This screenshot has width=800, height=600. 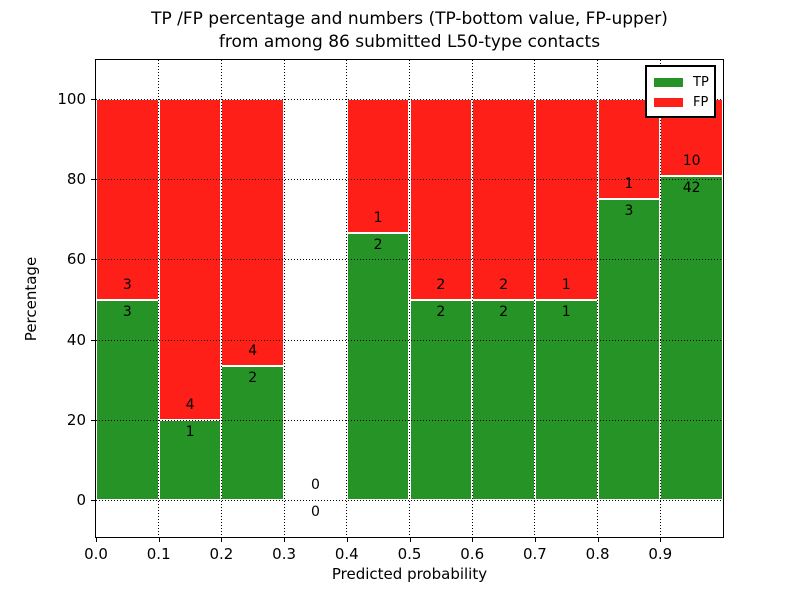 What do you see at coordinates (76, 259) in the screenshot?
I see `y-tick-label: 60` at bounding box center [76, 259].